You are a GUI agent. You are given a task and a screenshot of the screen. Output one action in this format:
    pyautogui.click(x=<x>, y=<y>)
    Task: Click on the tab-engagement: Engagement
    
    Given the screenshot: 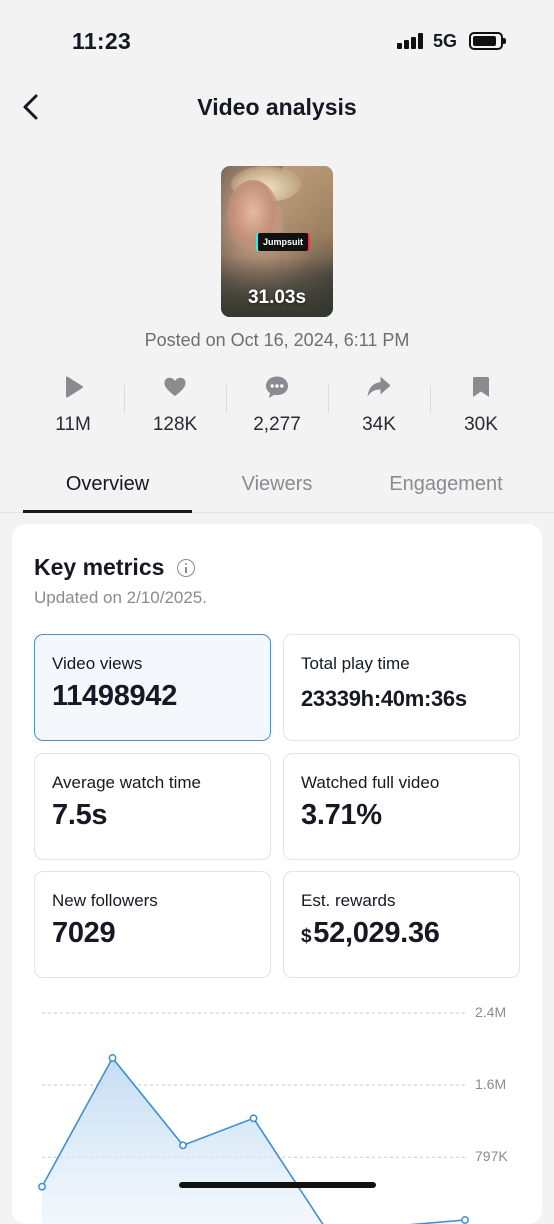 What is the action you would take?
    pyautogui.click(x=446, y=484)
    